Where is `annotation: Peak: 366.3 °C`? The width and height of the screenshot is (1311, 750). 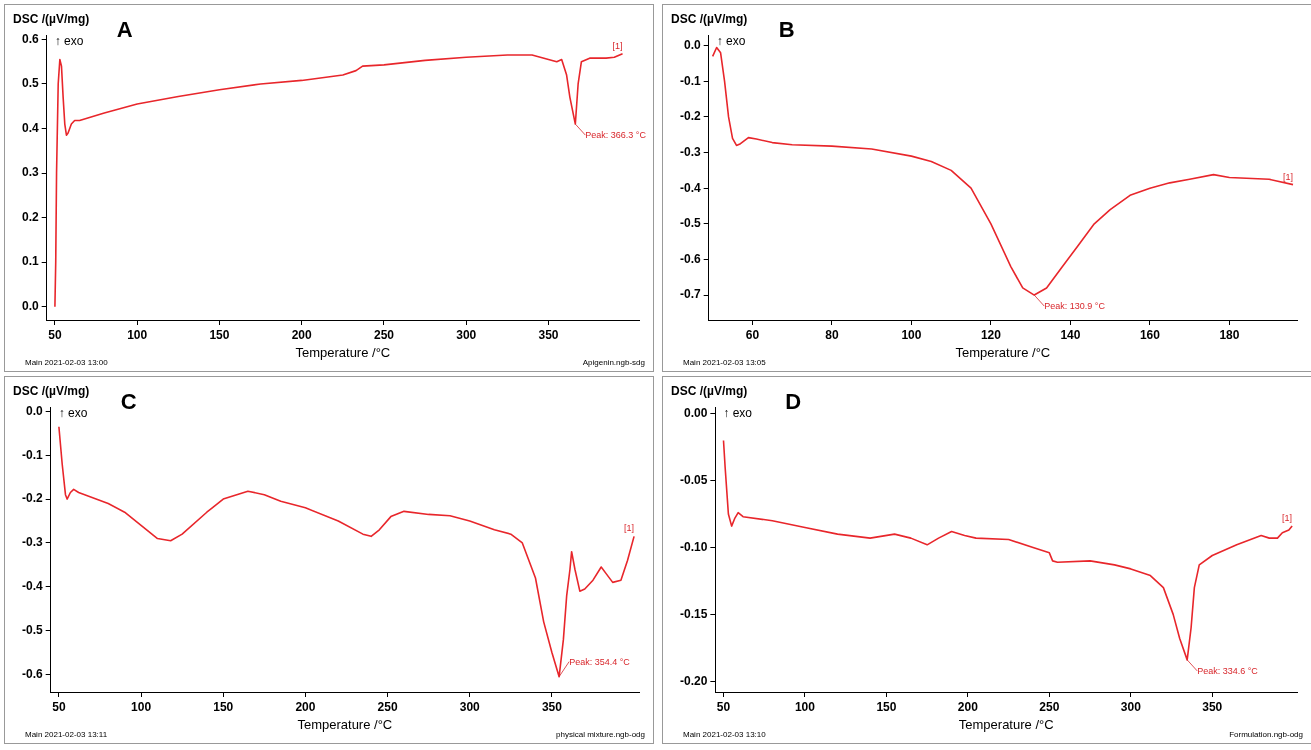
annotation: Peak: 366.3 °C is located at coordinates (616, 135).